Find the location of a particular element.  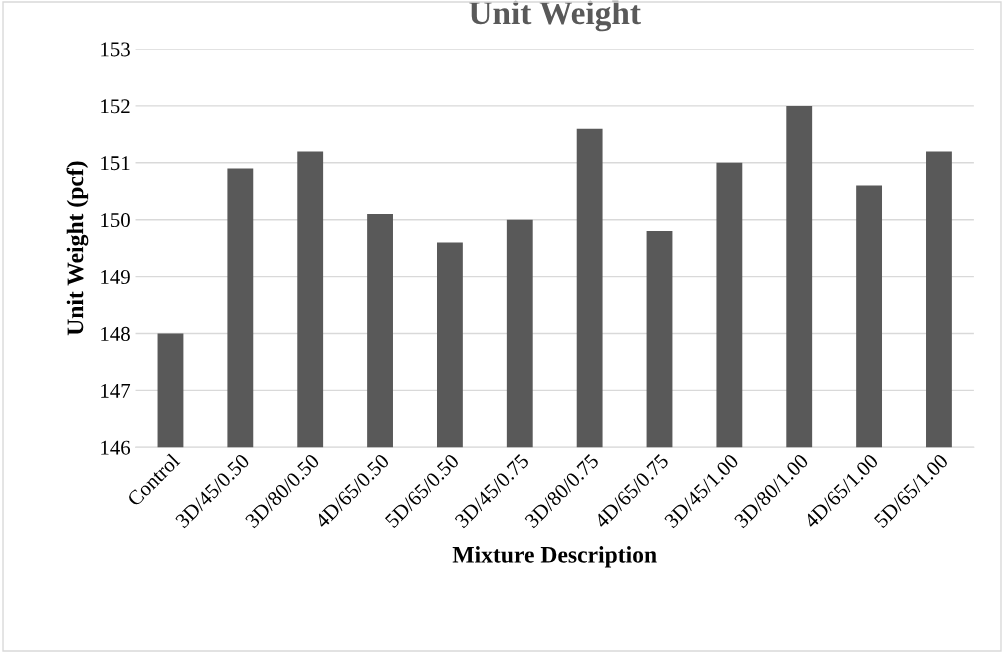

chart-title: Unit Weight is located at coordinates (555, 16).